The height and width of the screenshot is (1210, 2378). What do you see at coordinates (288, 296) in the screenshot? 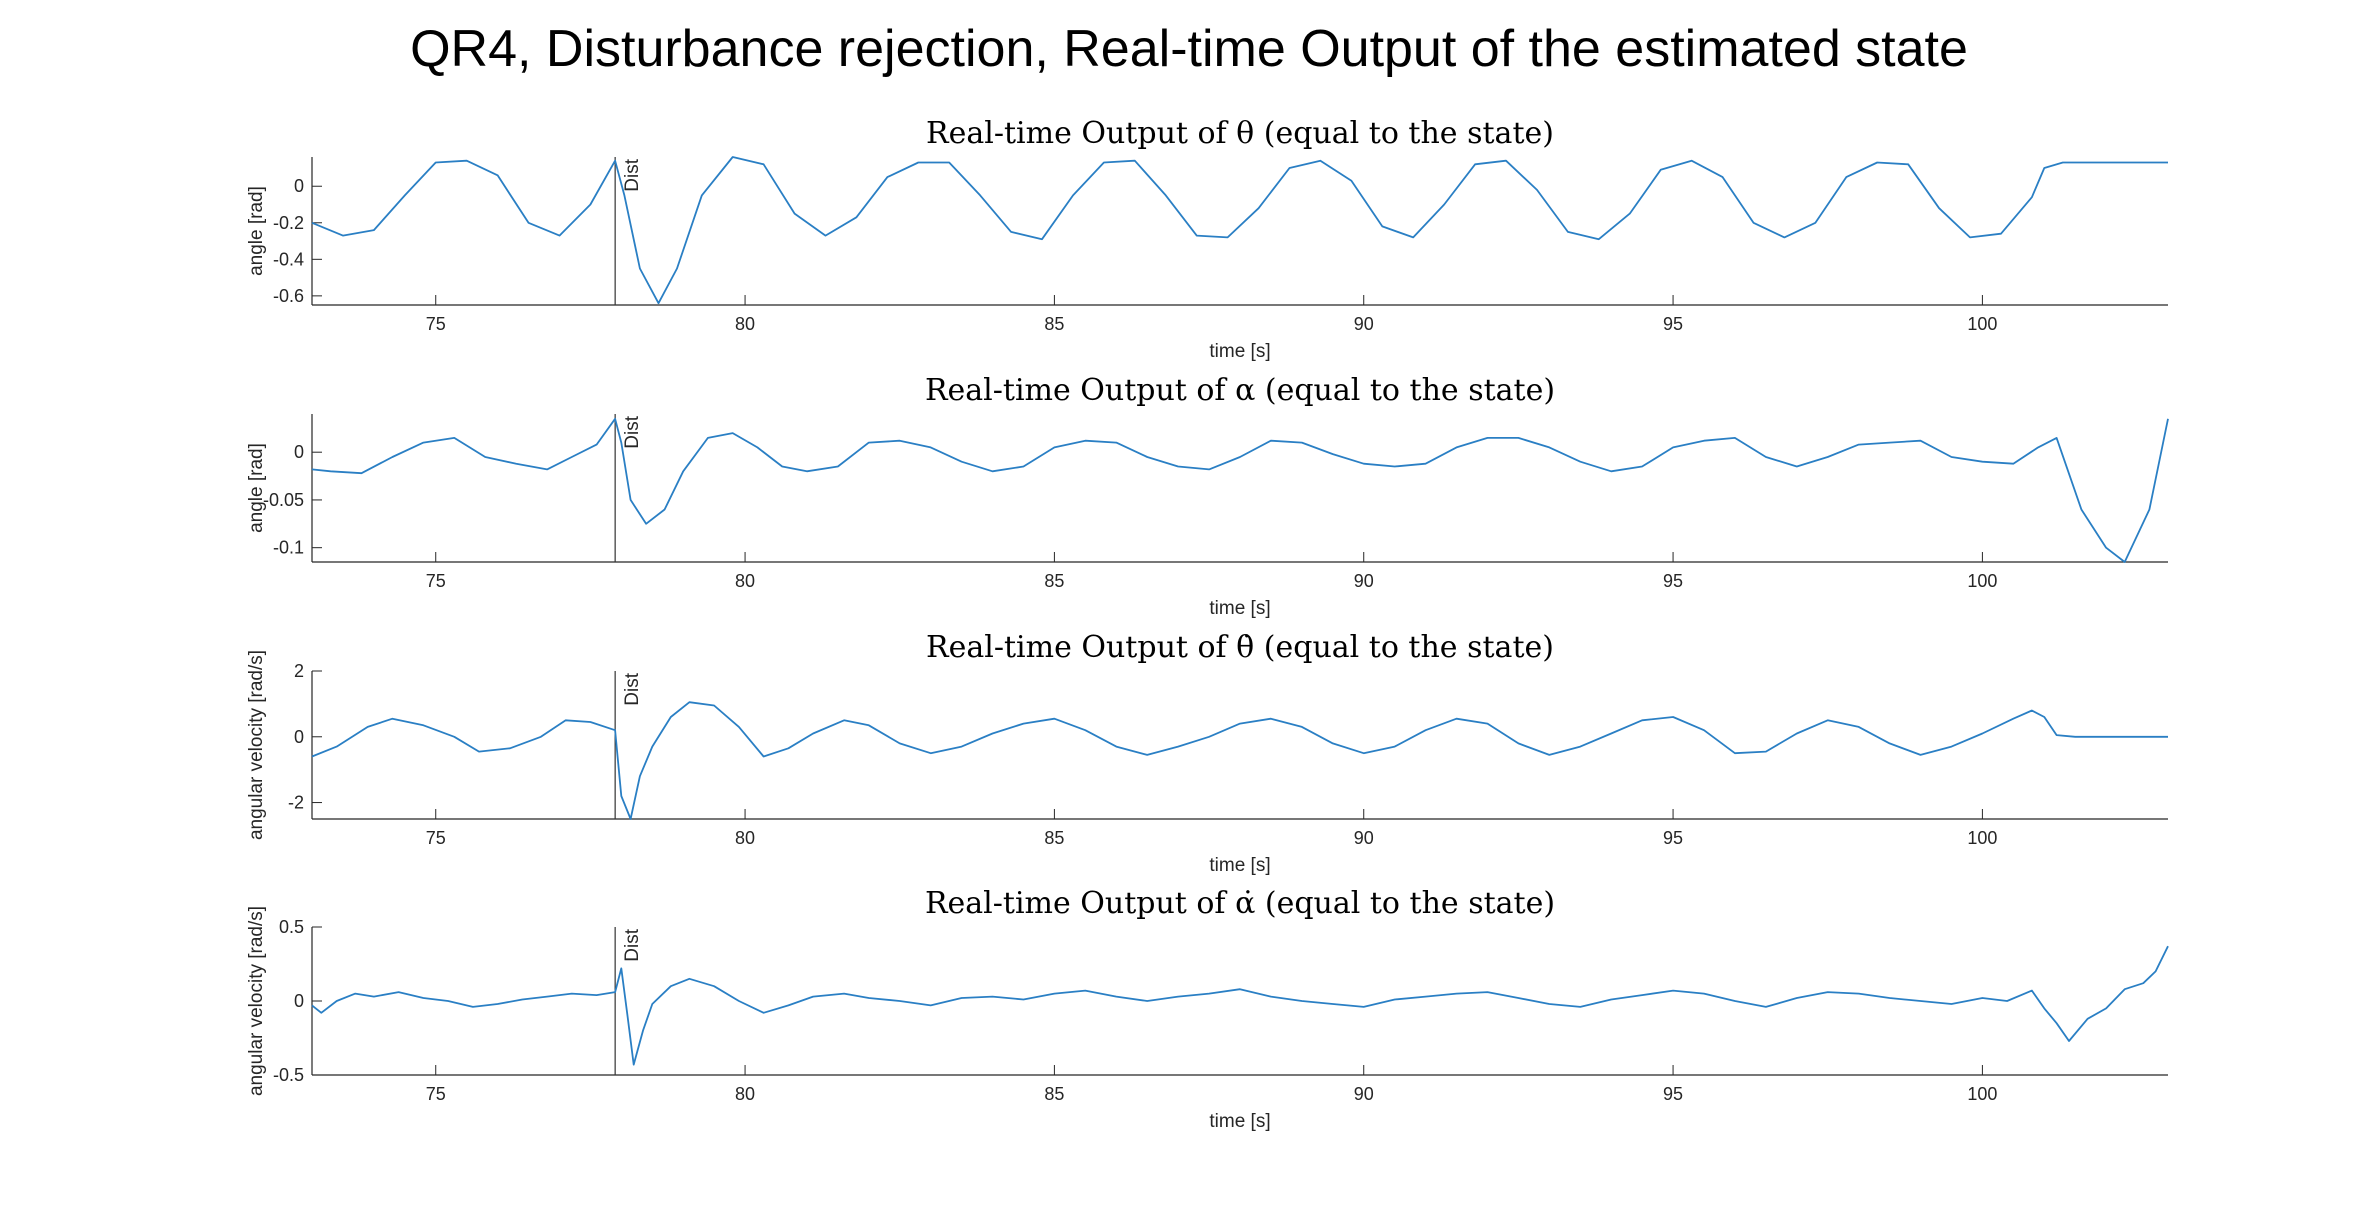
I see `y-tick-label: -0.6` at bounding box center [288, 296].